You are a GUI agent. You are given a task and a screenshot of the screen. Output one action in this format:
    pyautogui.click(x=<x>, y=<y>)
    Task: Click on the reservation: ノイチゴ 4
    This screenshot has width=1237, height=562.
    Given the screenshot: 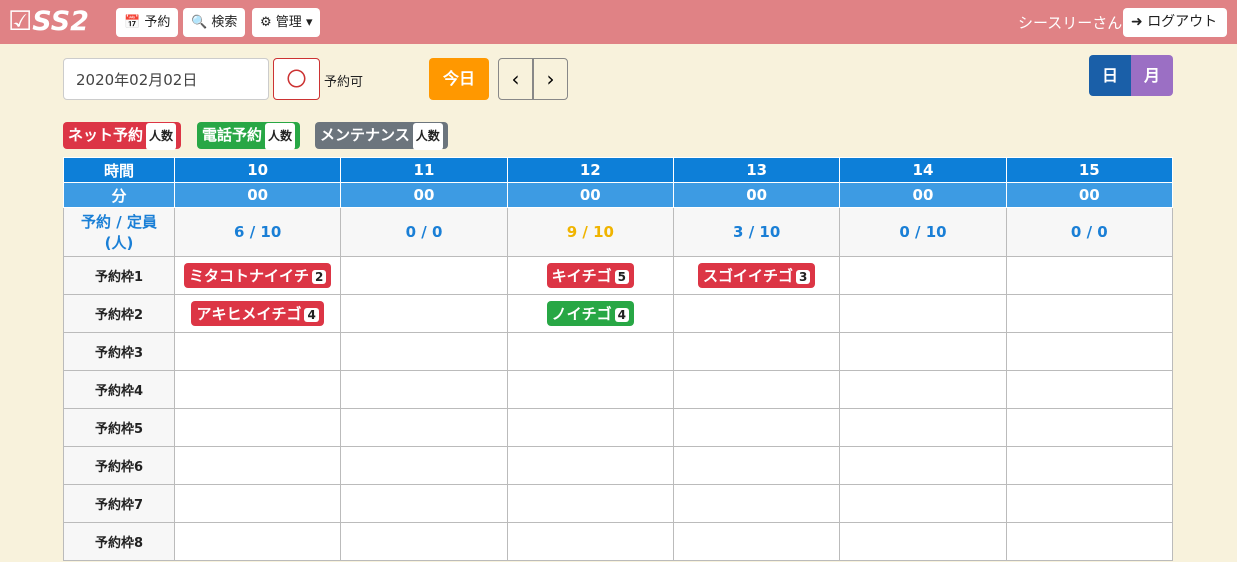 What is the action you would take?
    pyautogui.click(x=590, y=313)
    